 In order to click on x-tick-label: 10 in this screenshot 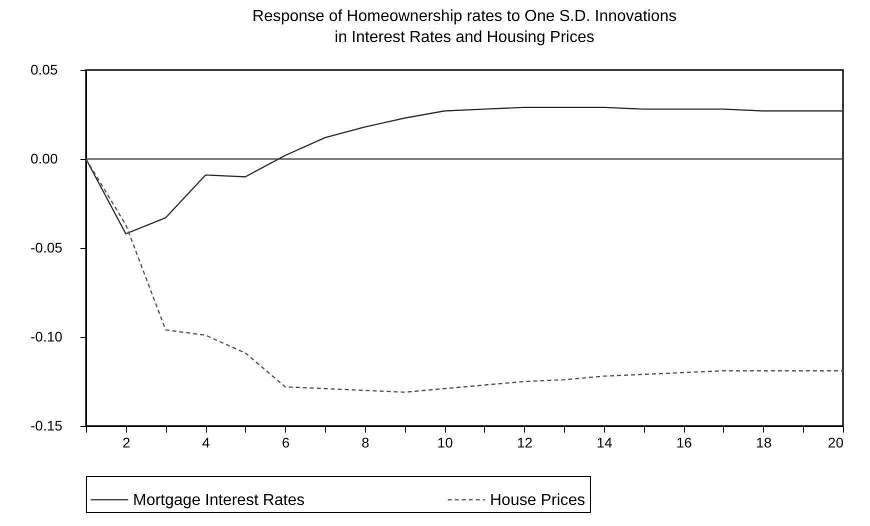, I will do `click(445, 442)`.